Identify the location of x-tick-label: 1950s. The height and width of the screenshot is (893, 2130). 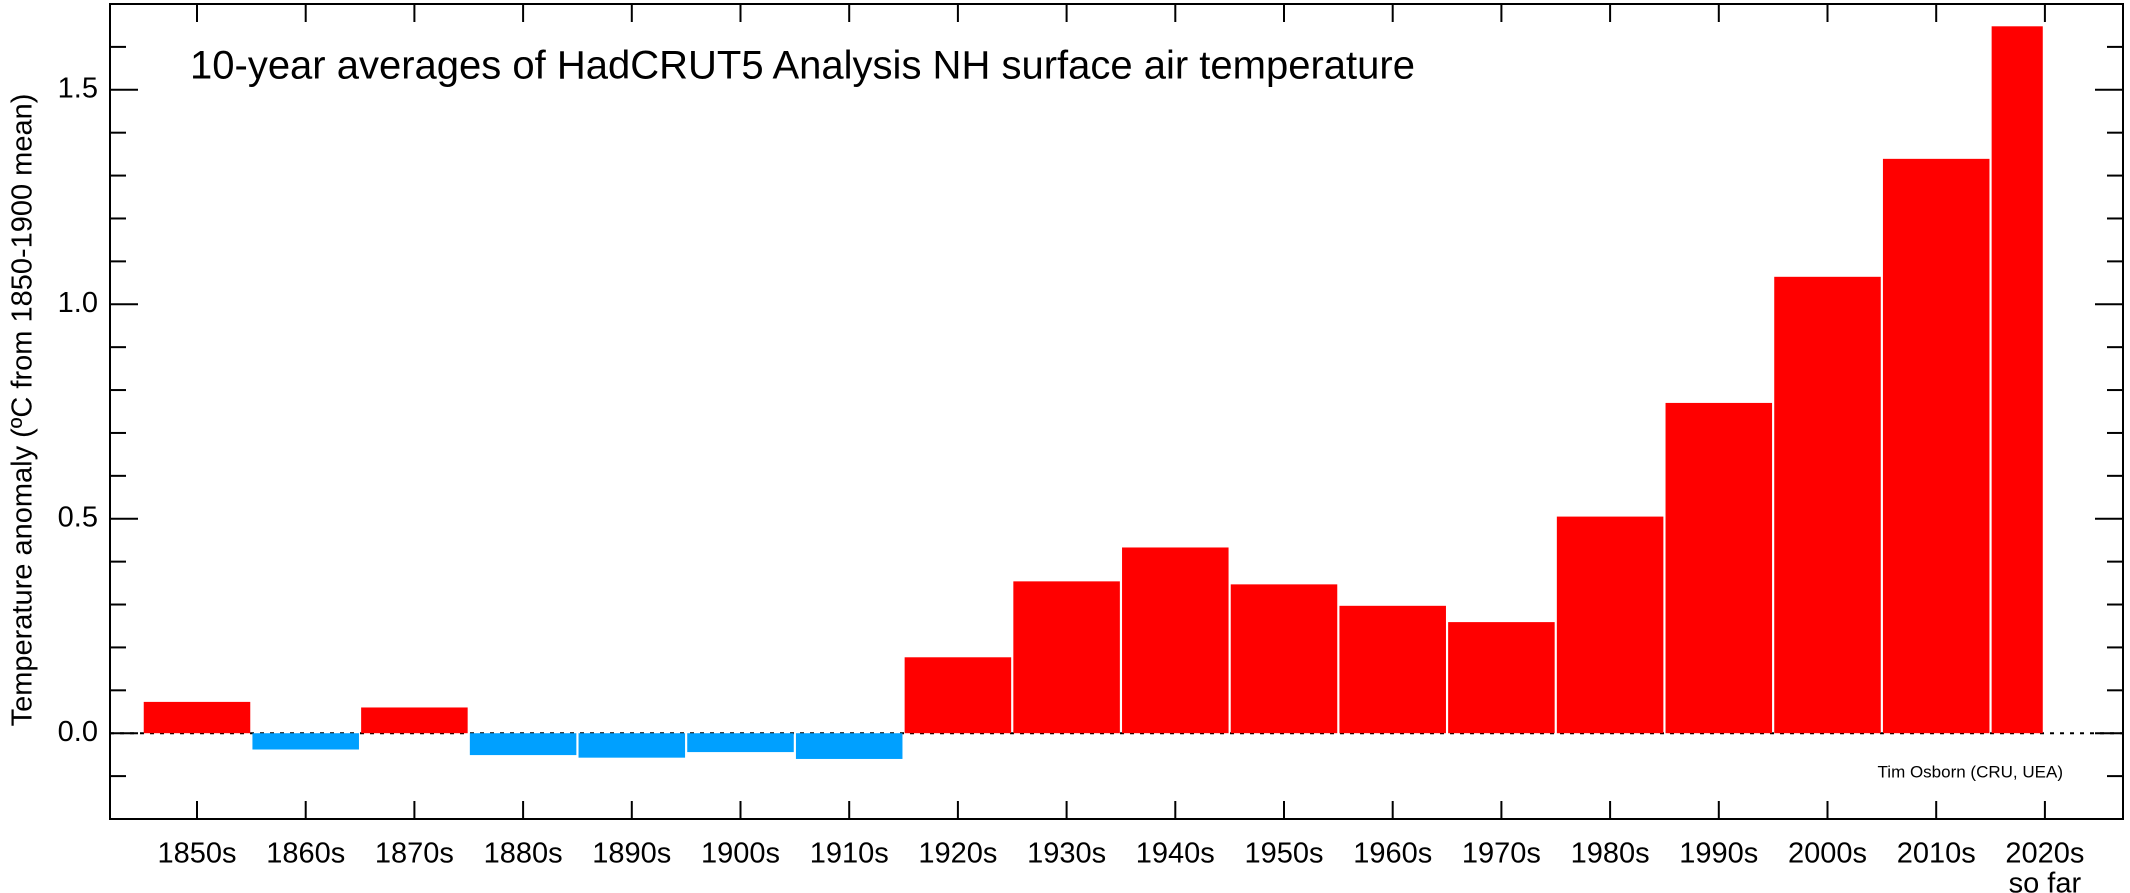
(1283, 854).